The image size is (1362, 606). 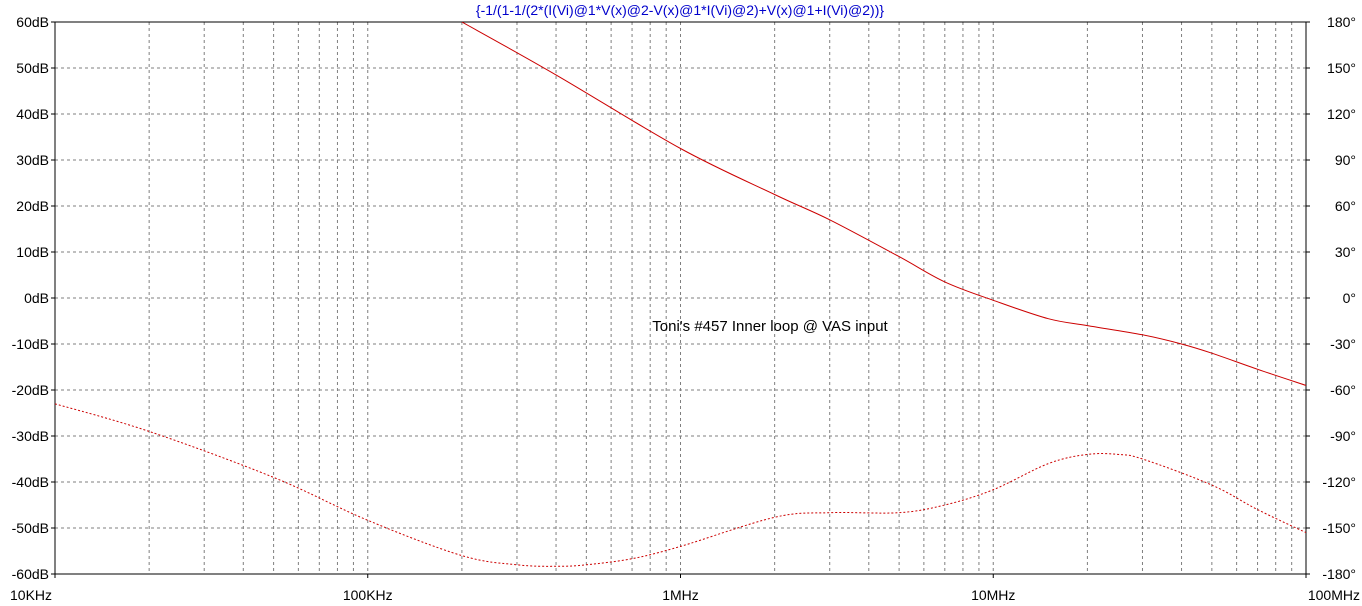 I want to click on y-left-tick-label: -10dB, so click(x=30, y=344).